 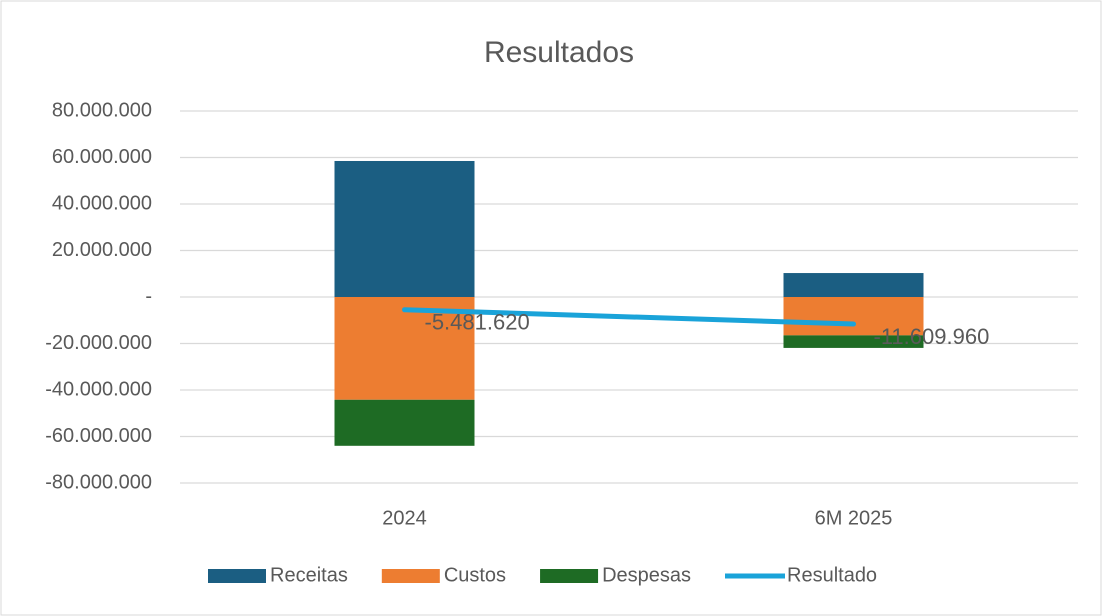 I want to click on y-tick-label: -60.000.000, so click(x=98, y=436).